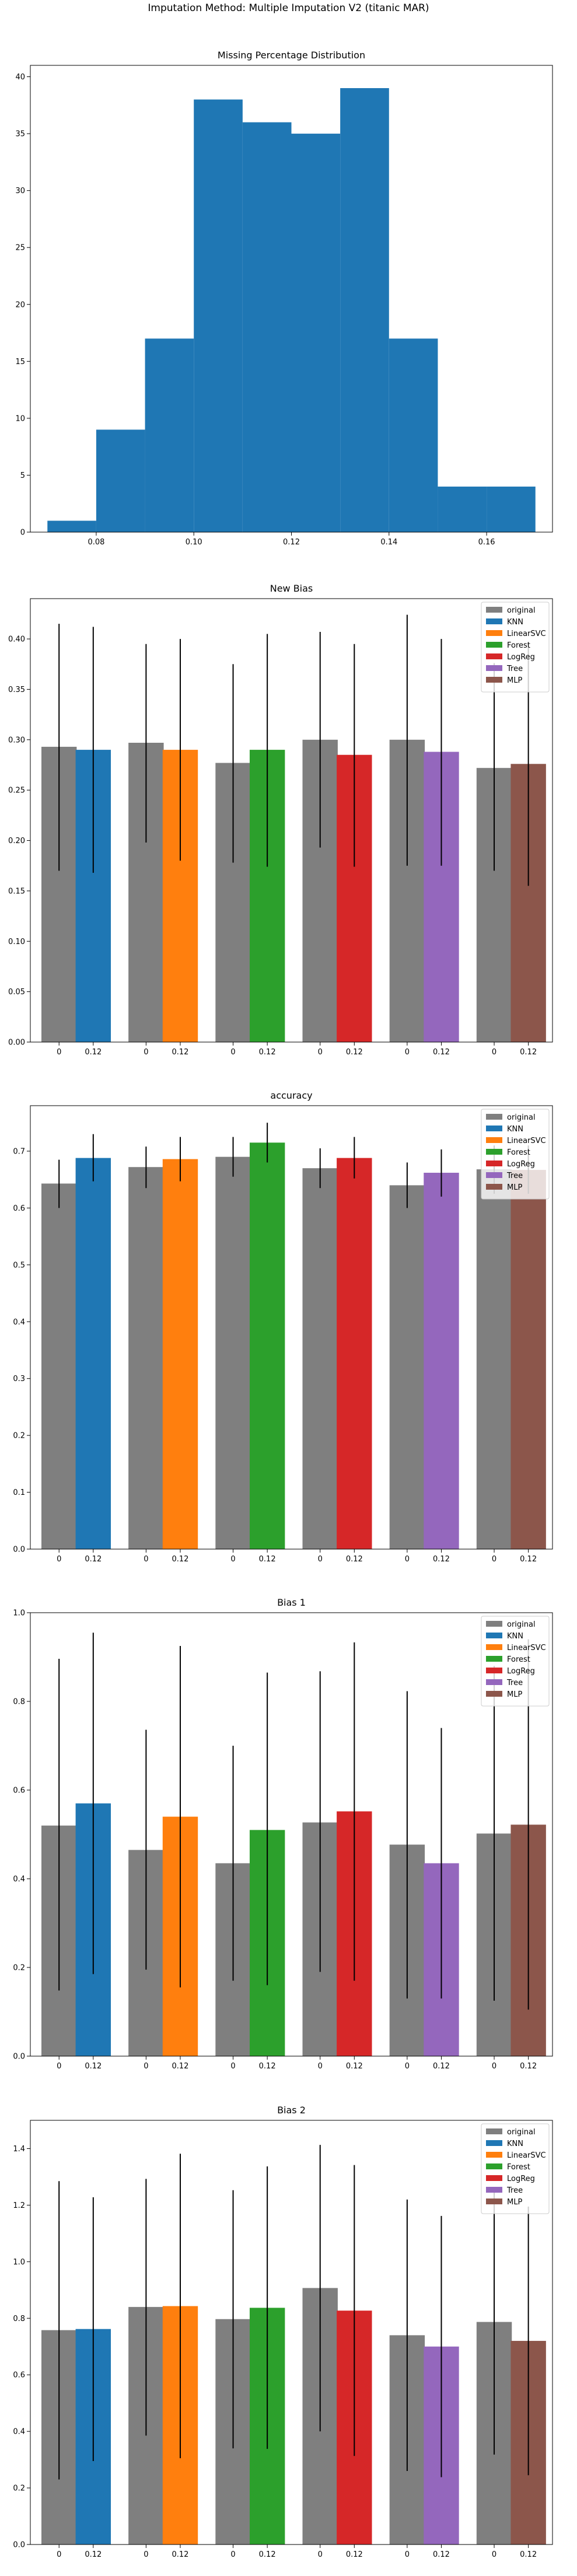 The width and height of the screenshot is (577, 2576). I want to click on y-tick-label: 30, so click(20, 191).